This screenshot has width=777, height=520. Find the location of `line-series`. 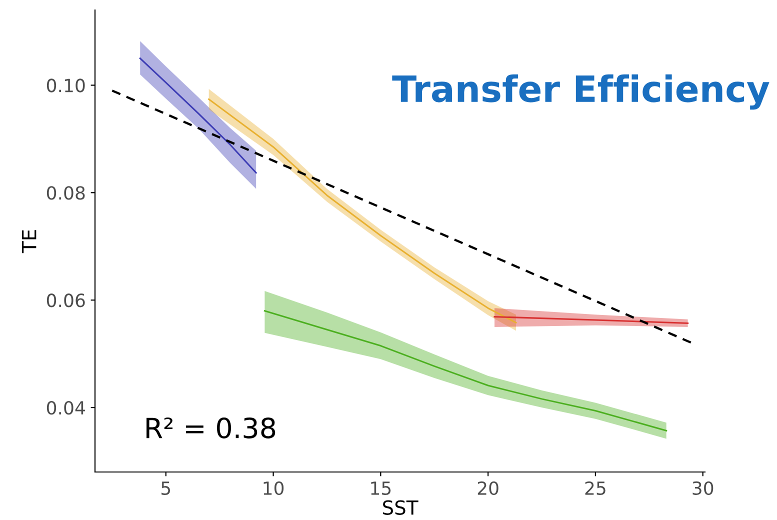

line-series is located at coordinates (198, 116).